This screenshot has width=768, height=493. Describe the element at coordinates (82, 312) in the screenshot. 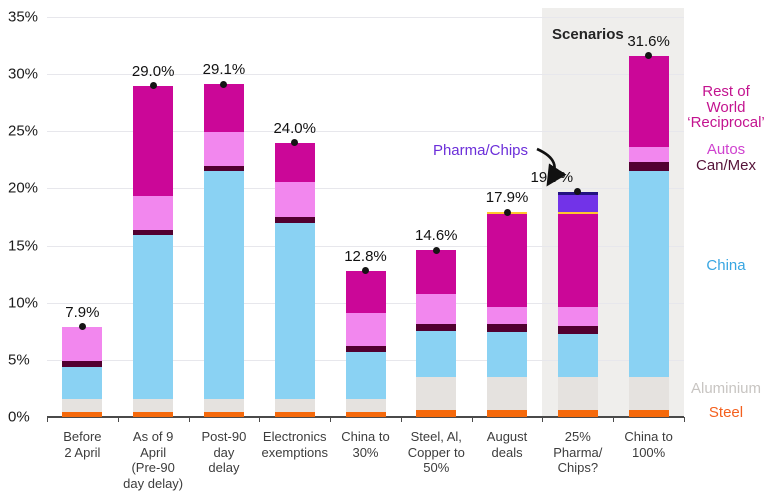

I see `bar-total-label: 7.9%` at that location.